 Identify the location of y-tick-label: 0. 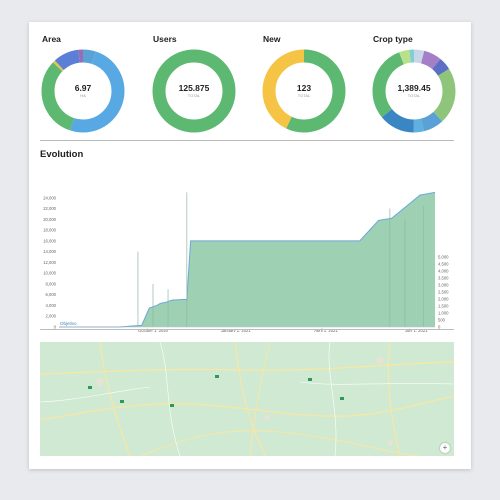
(55, 327).